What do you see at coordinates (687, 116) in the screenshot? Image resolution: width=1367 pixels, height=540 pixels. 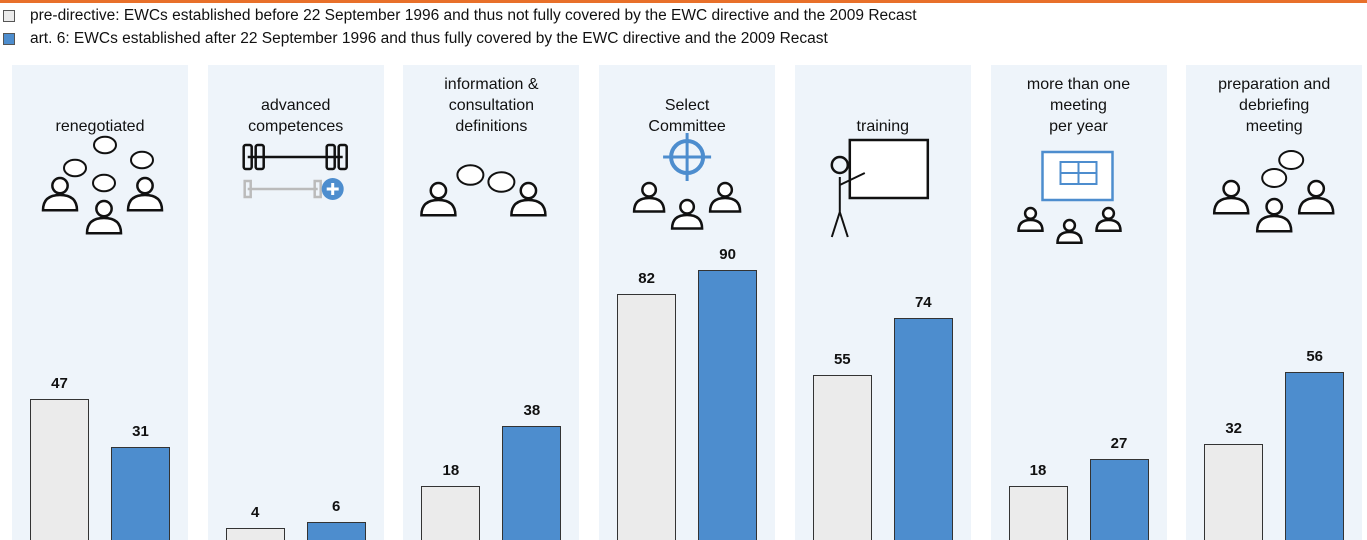 I see `panel-label: Select Committee` at bounding box center [687, 116].